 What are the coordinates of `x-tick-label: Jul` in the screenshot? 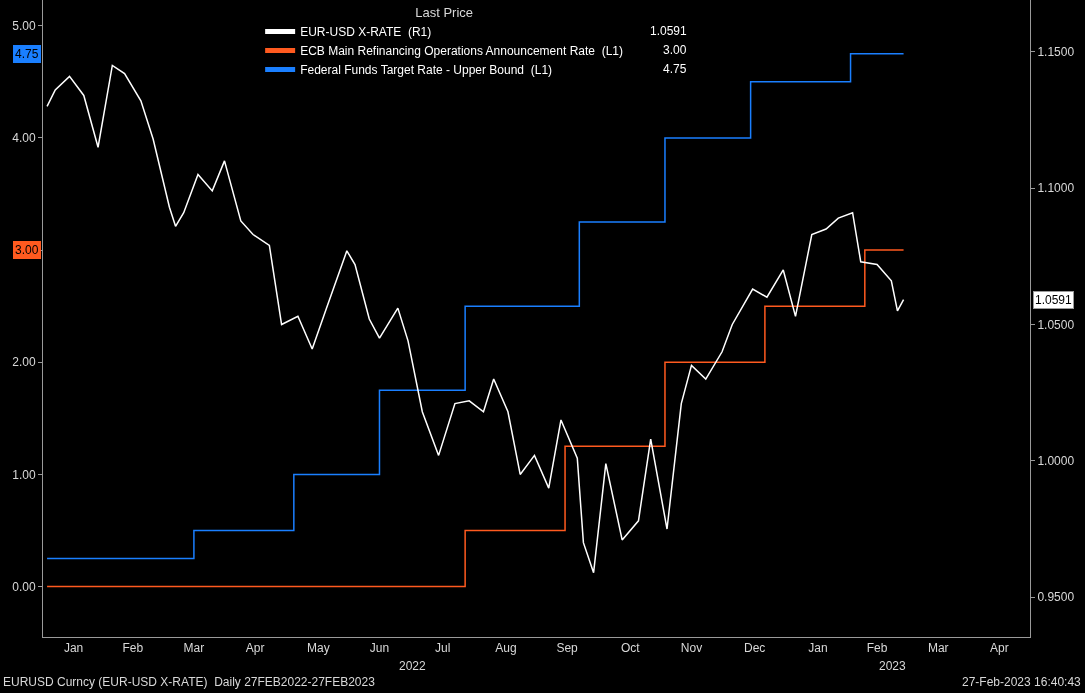 It's located at (443, 648).